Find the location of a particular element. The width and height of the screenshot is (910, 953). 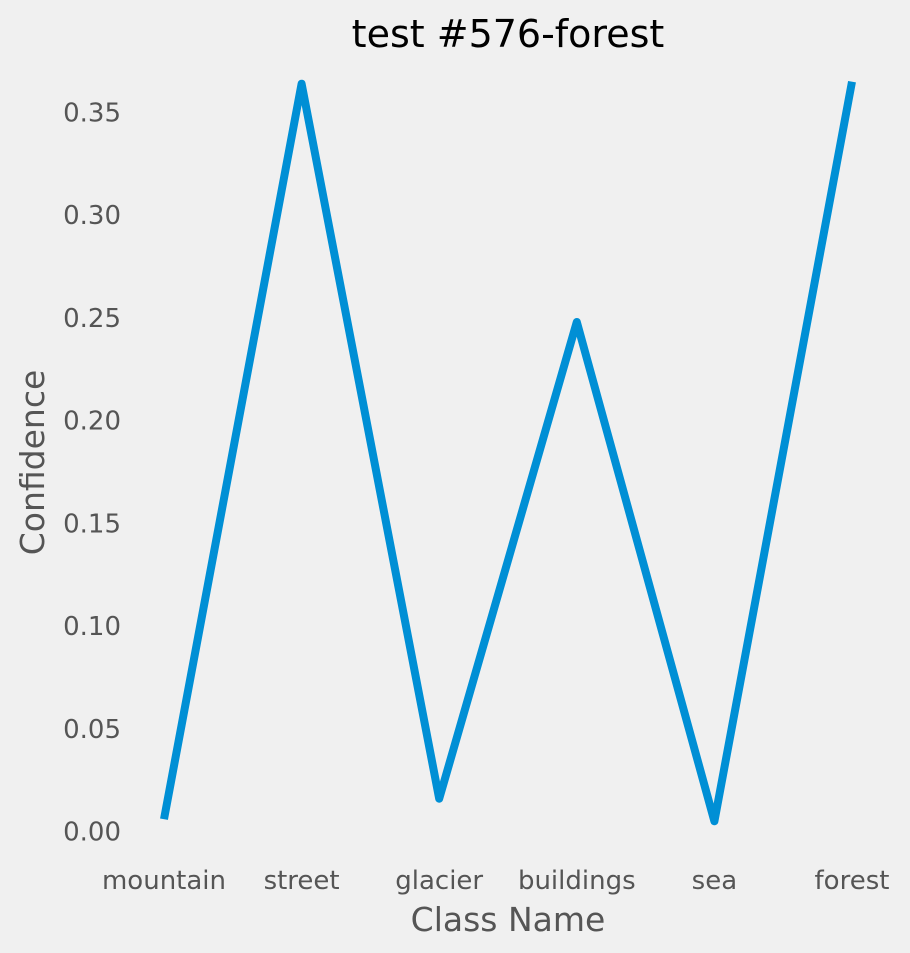

x-tick-label: street is located at coordinates (302, 881).